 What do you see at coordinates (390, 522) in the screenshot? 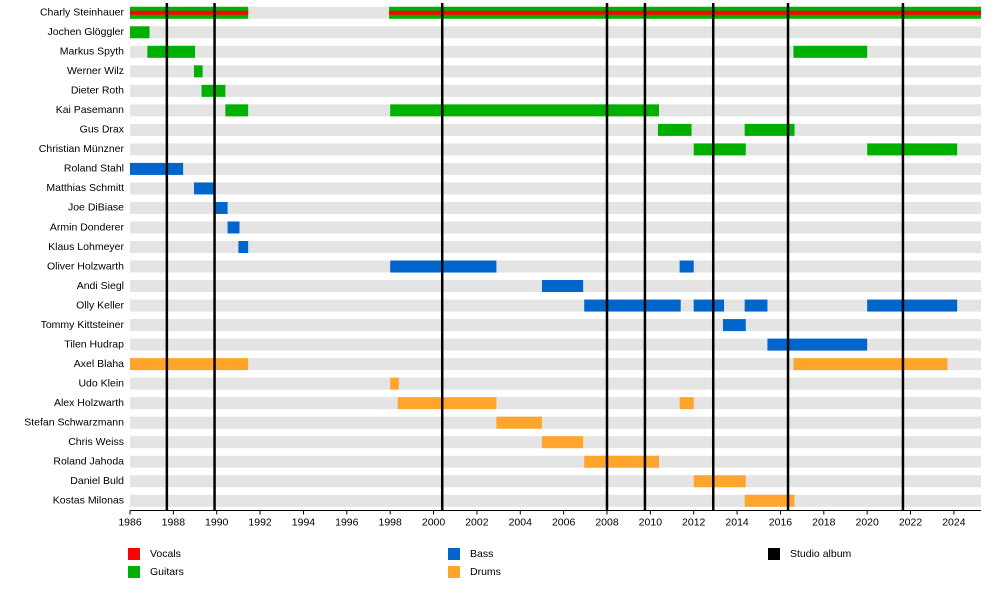
I see `x-tick-label: 1998` at bounding box center [390, 522].